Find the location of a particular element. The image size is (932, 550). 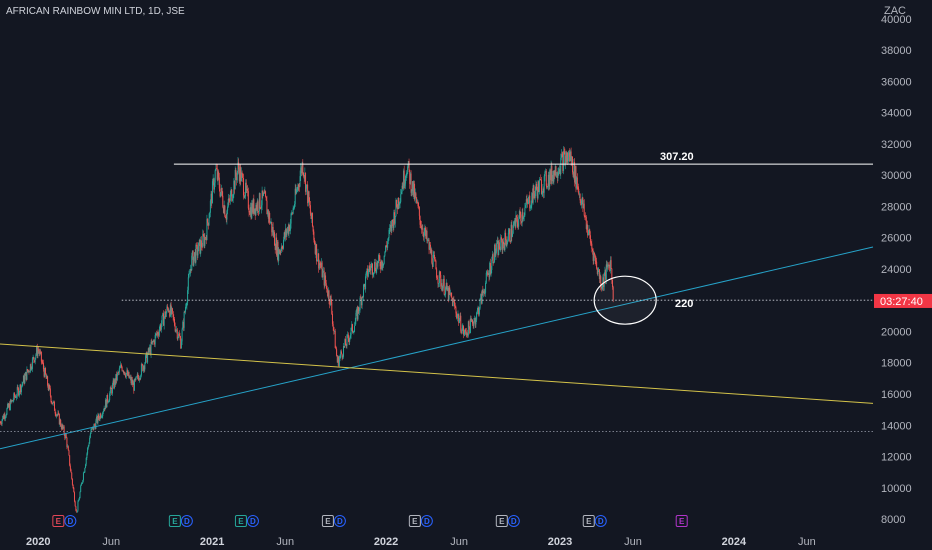

event-marker-group: E is located at coordinates (681, 521).